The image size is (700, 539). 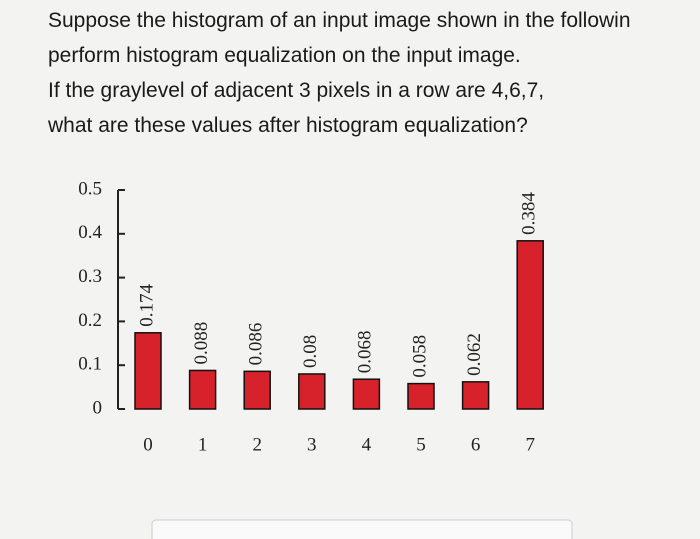 What do you see at coordinates (201, 343) in the screenshot?
I see `value-label: 0.088` at bounding box center [201, 343].